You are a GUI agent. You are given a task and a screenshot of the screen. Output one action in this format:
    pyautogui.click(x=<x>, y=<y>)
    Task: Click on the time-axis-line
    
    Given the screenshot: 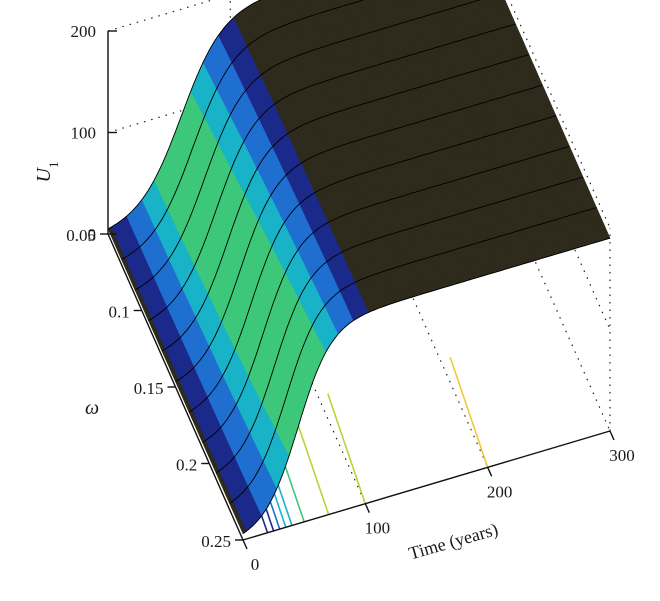 What is the action you would take?
    pyautogui.click(x=426, y=485)
    